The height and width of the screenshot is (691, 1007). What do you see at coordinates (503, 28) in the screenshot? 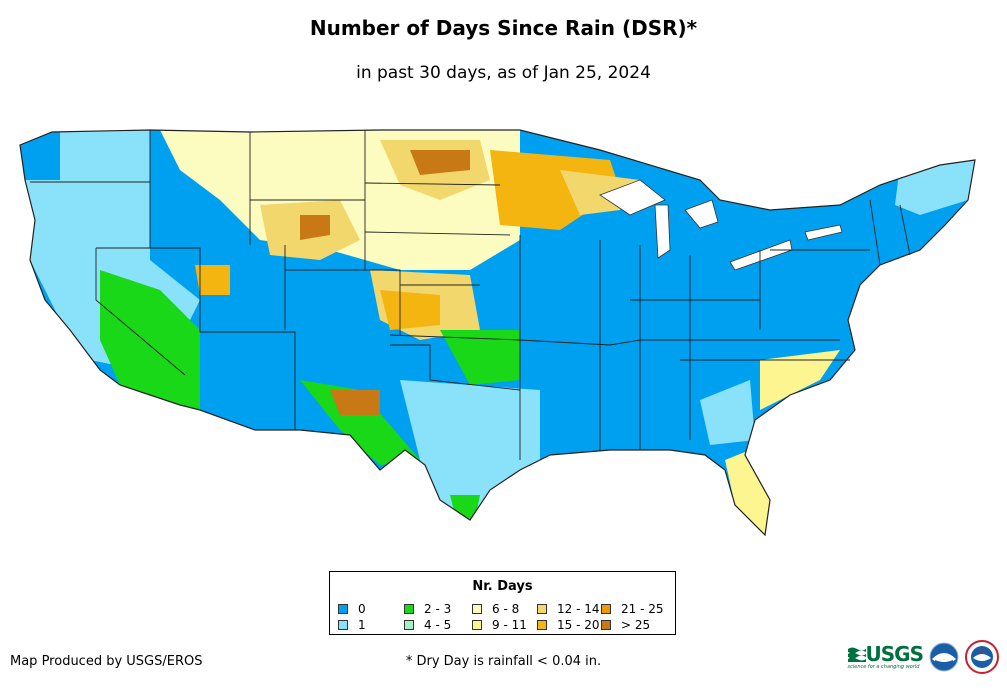
I see `map-title: Number of Days Since Rain (DSR)*` at bounding box center [503, 28].